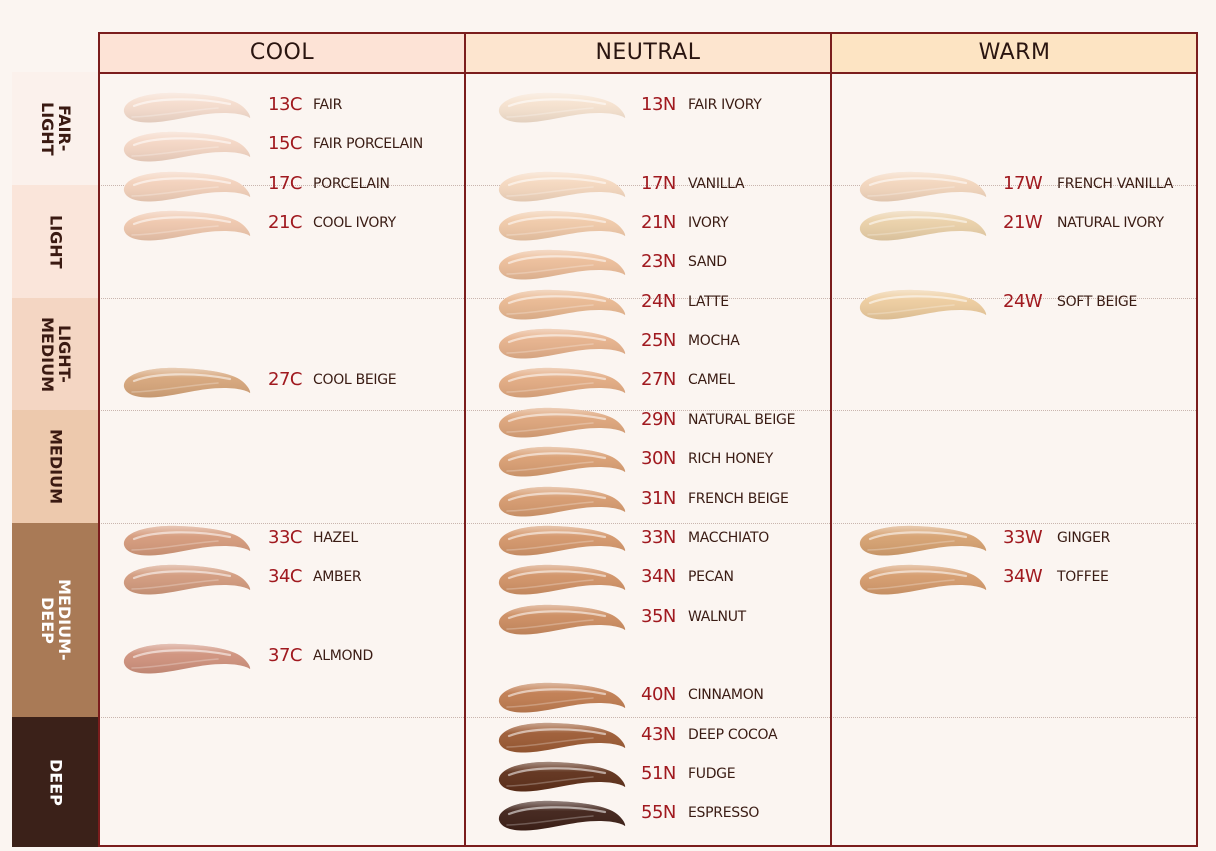  I want to click on band-label: LIGHT, so click(56, 241).